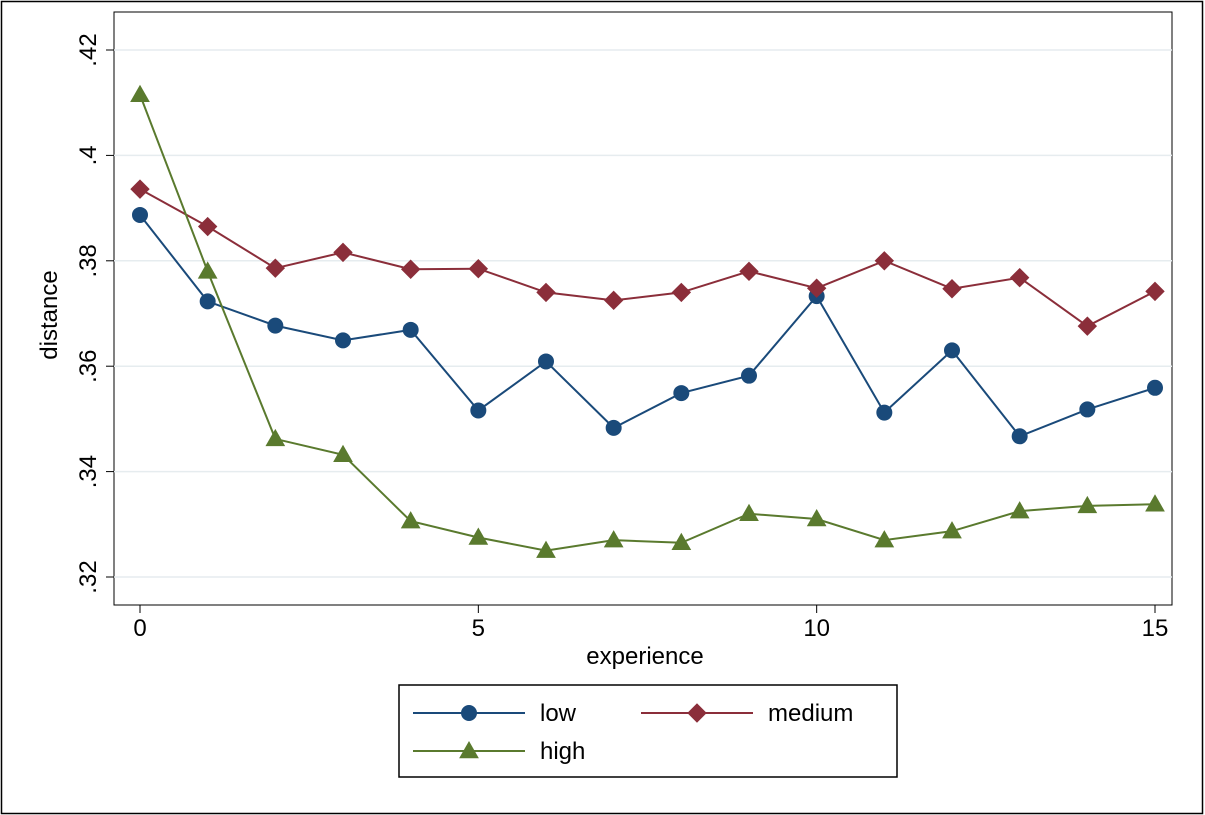  I want to click on legend-marker-medium, so click(697, 713).